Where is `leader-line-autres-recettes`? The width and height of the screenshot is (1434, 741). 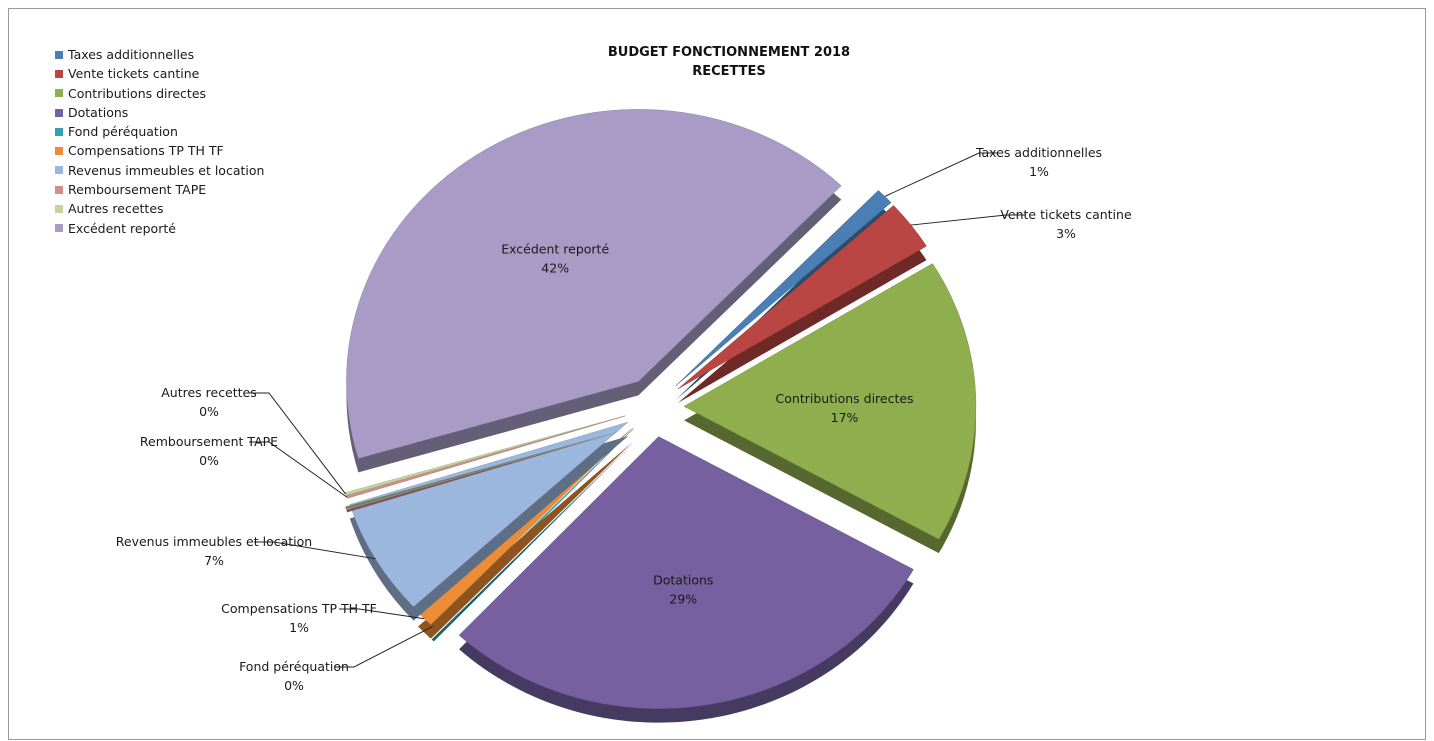
leader-line-autres-recettes is located at coordinates (298, 443).